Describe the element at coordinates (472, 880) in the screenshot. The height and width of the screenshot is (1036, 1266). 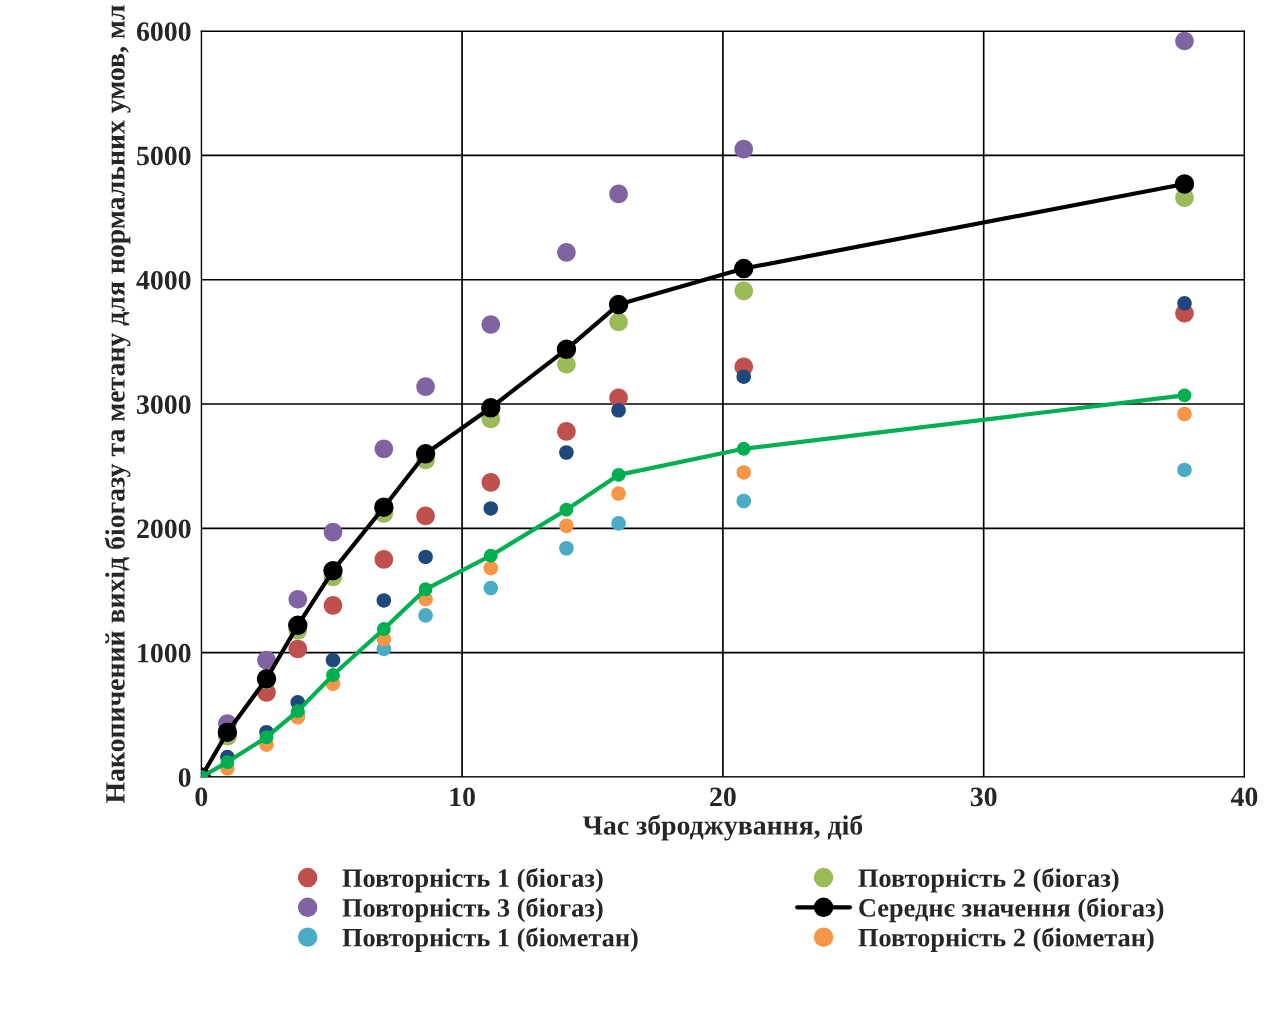
I see `legend-label: Повторність 1 (біогаз)` at that location.